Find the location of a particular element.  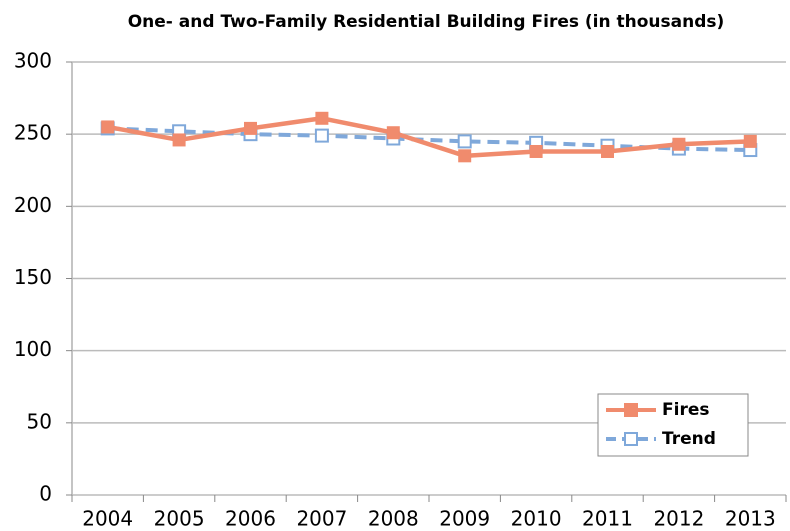

legend-box is located at coordinates (673, 425).